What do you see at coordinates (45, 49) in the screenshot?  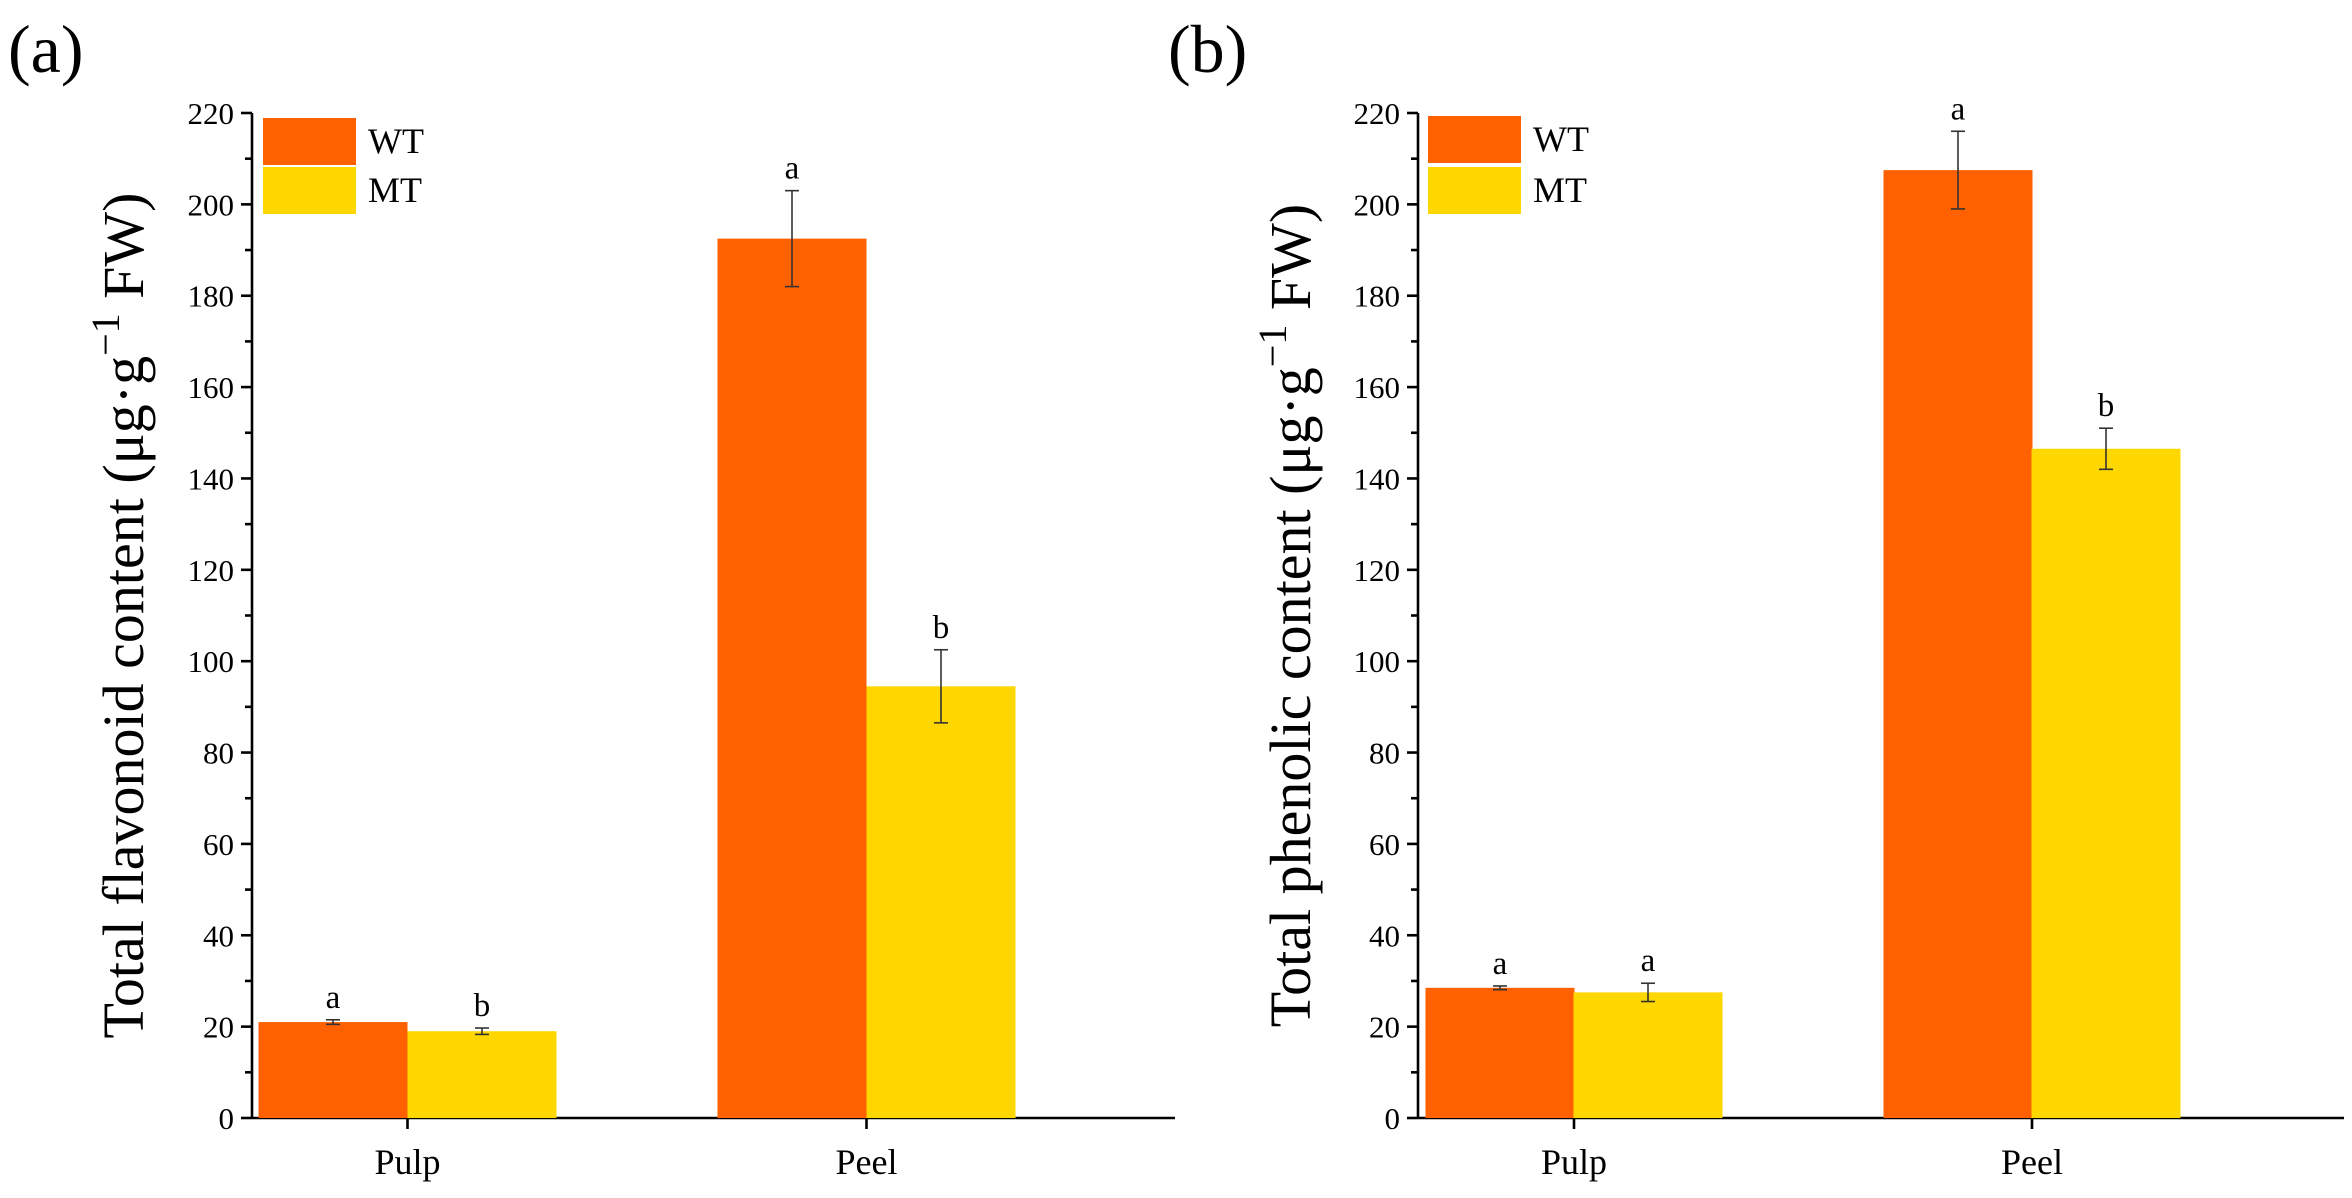 I see `panel-label: (a)` at bounding box center [45, 49].